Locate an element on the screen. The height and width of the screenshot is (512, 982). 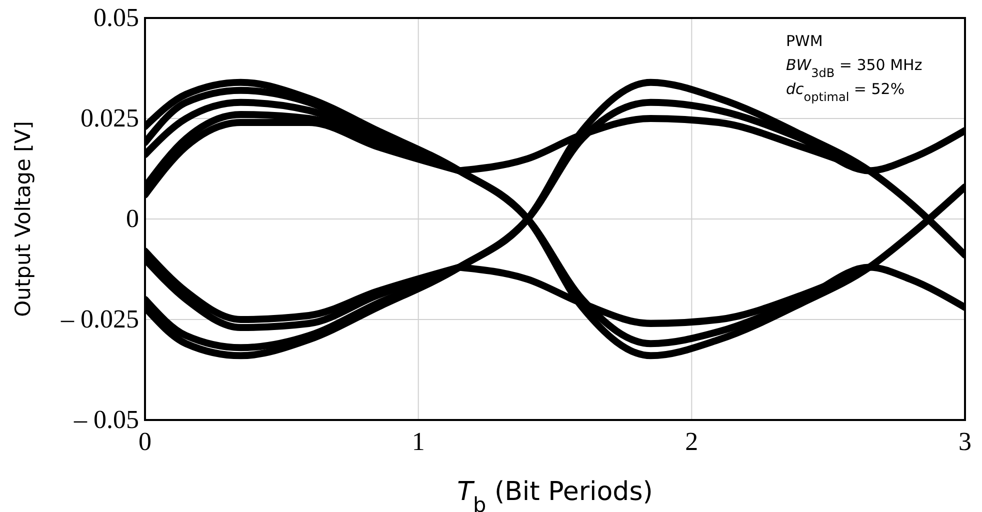
x-tick-label: 3 is located at coordinates (965, 441).